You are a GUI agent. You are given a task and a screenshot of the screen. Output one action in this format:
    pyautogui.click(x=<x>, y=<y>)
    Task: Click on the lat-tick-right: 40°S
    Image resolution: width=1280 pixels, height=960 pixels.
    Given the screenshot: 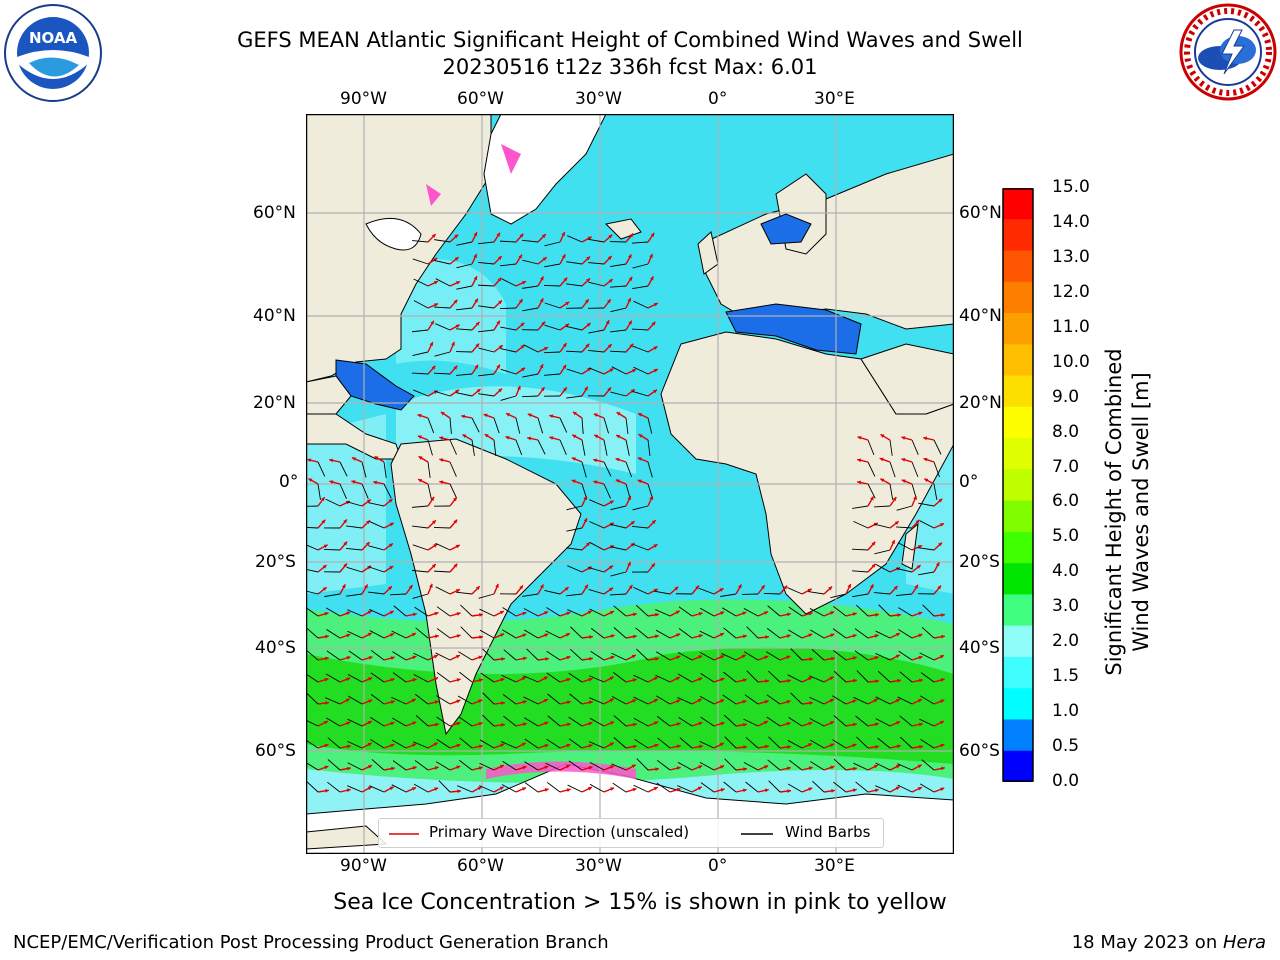 What is the action you would take?
    pyautogui.click(x=979, y=648)
    